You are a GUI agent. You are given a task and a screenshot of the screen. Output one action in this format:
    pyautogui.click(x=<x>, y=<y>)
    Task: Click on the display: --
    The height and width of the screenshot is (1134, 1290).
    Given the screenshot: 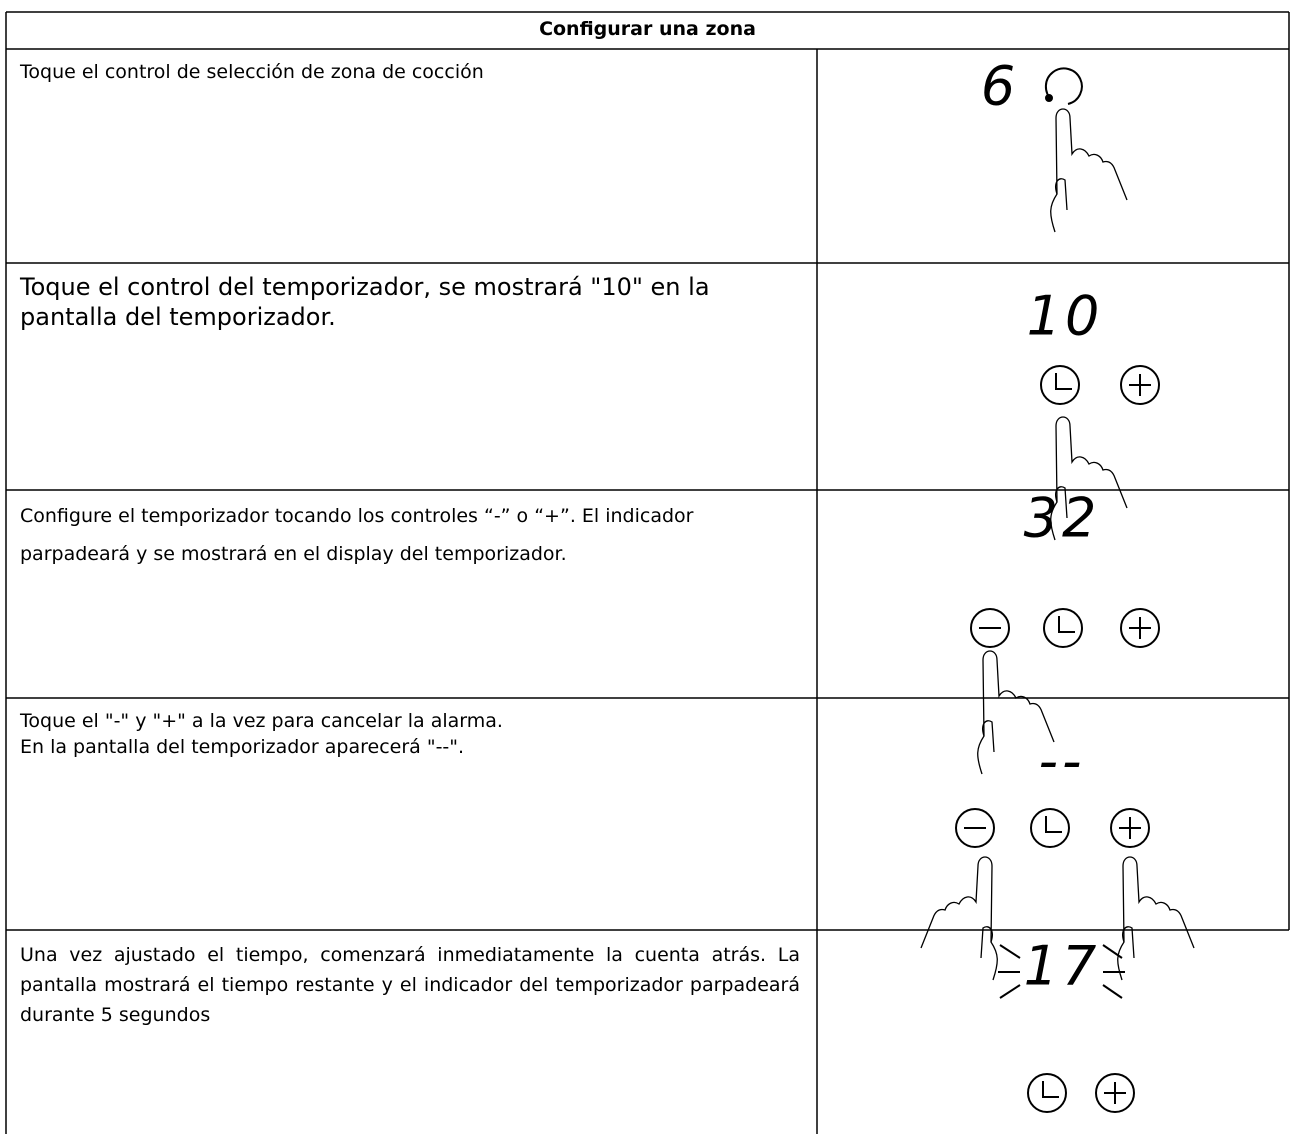 What is the action you would take?
    pyautogui.click(x=1062, y=761)
    